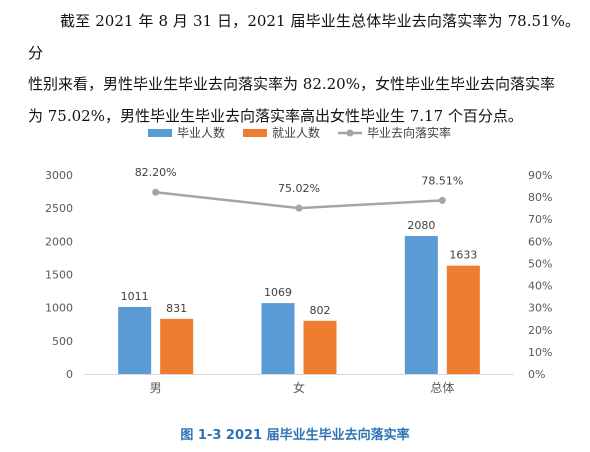 The height and width of the screenshot is (452, 590). What do you see at coordinates (59, 208) in the screenshot?
I see `left-tick-label: 2500` at bounding box center [59, 208].